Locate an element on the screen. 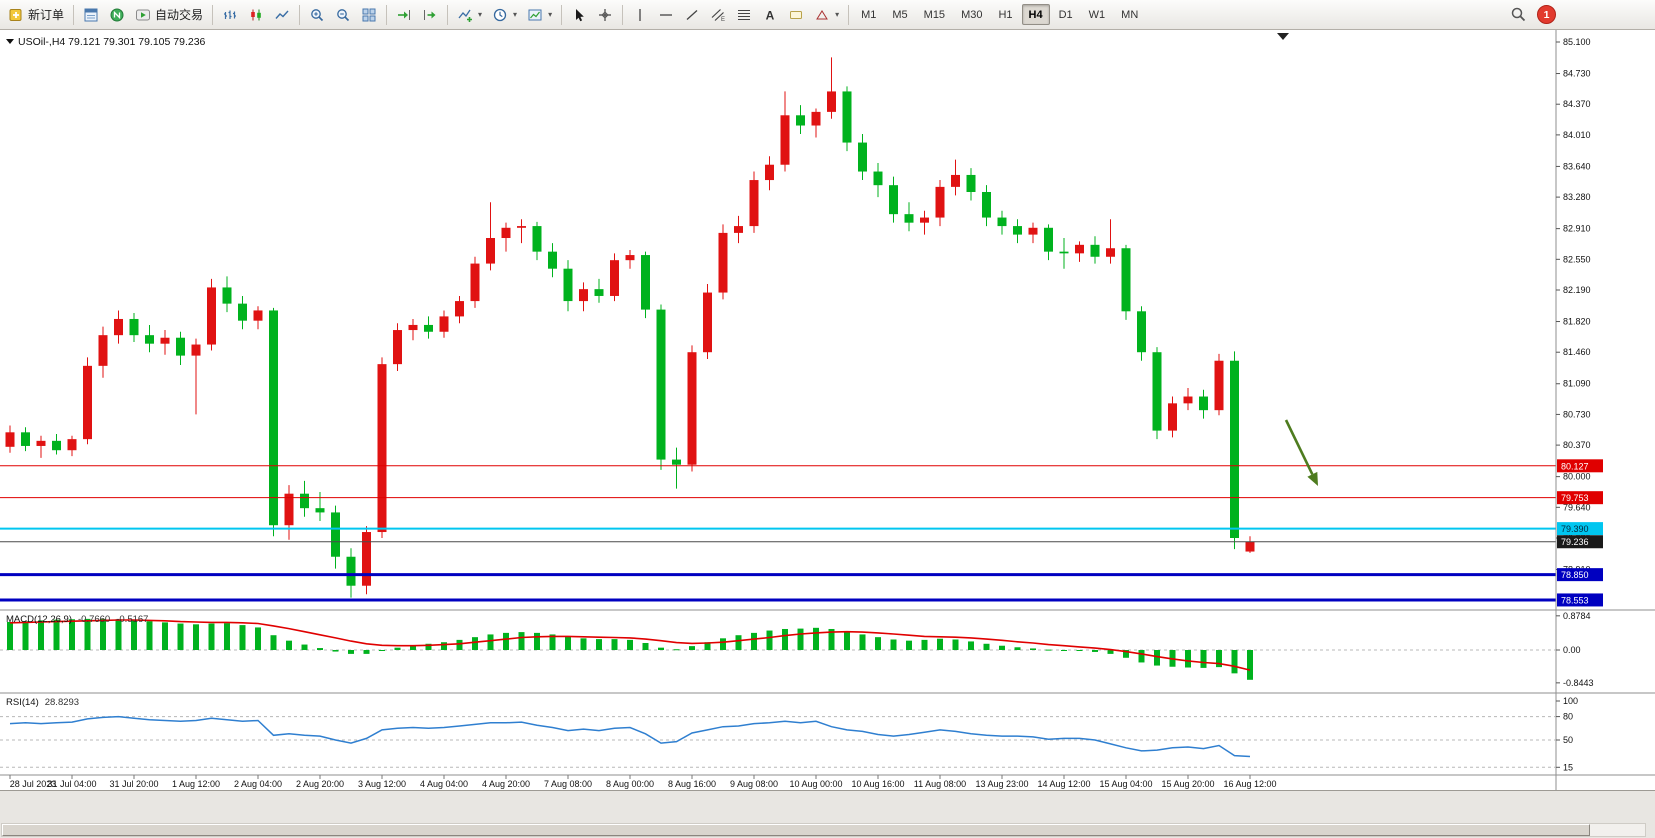 This screenshot has height=838, width=1655. timeframe-m30: M30 is located at coordinates (971, 14).